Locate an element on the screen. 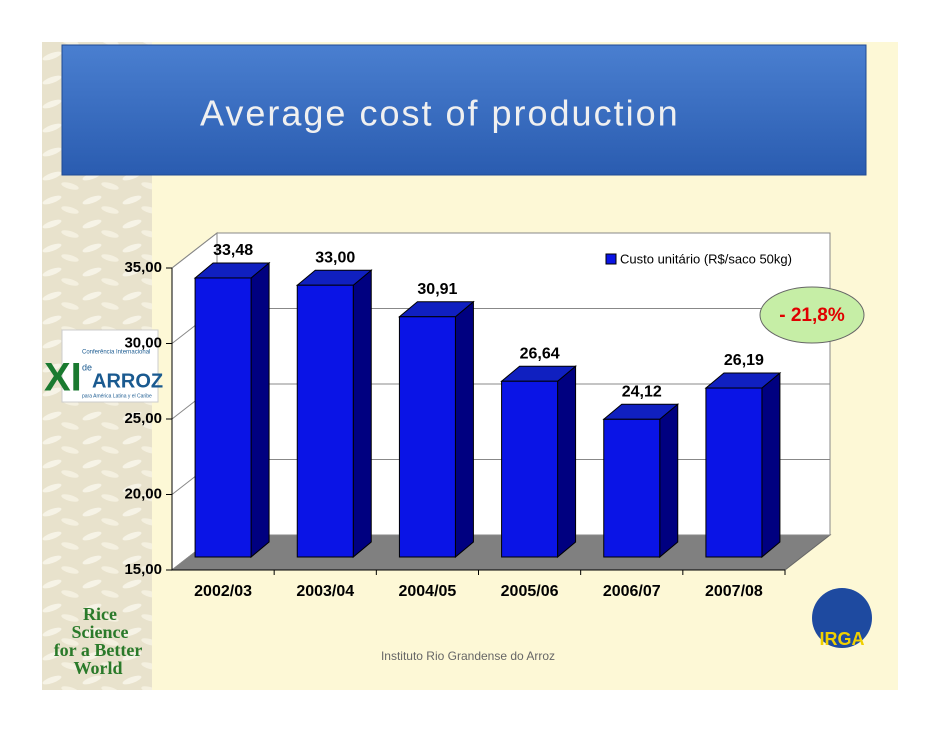  y-tick-label: 25,00 is located at coordinates (143, 418).